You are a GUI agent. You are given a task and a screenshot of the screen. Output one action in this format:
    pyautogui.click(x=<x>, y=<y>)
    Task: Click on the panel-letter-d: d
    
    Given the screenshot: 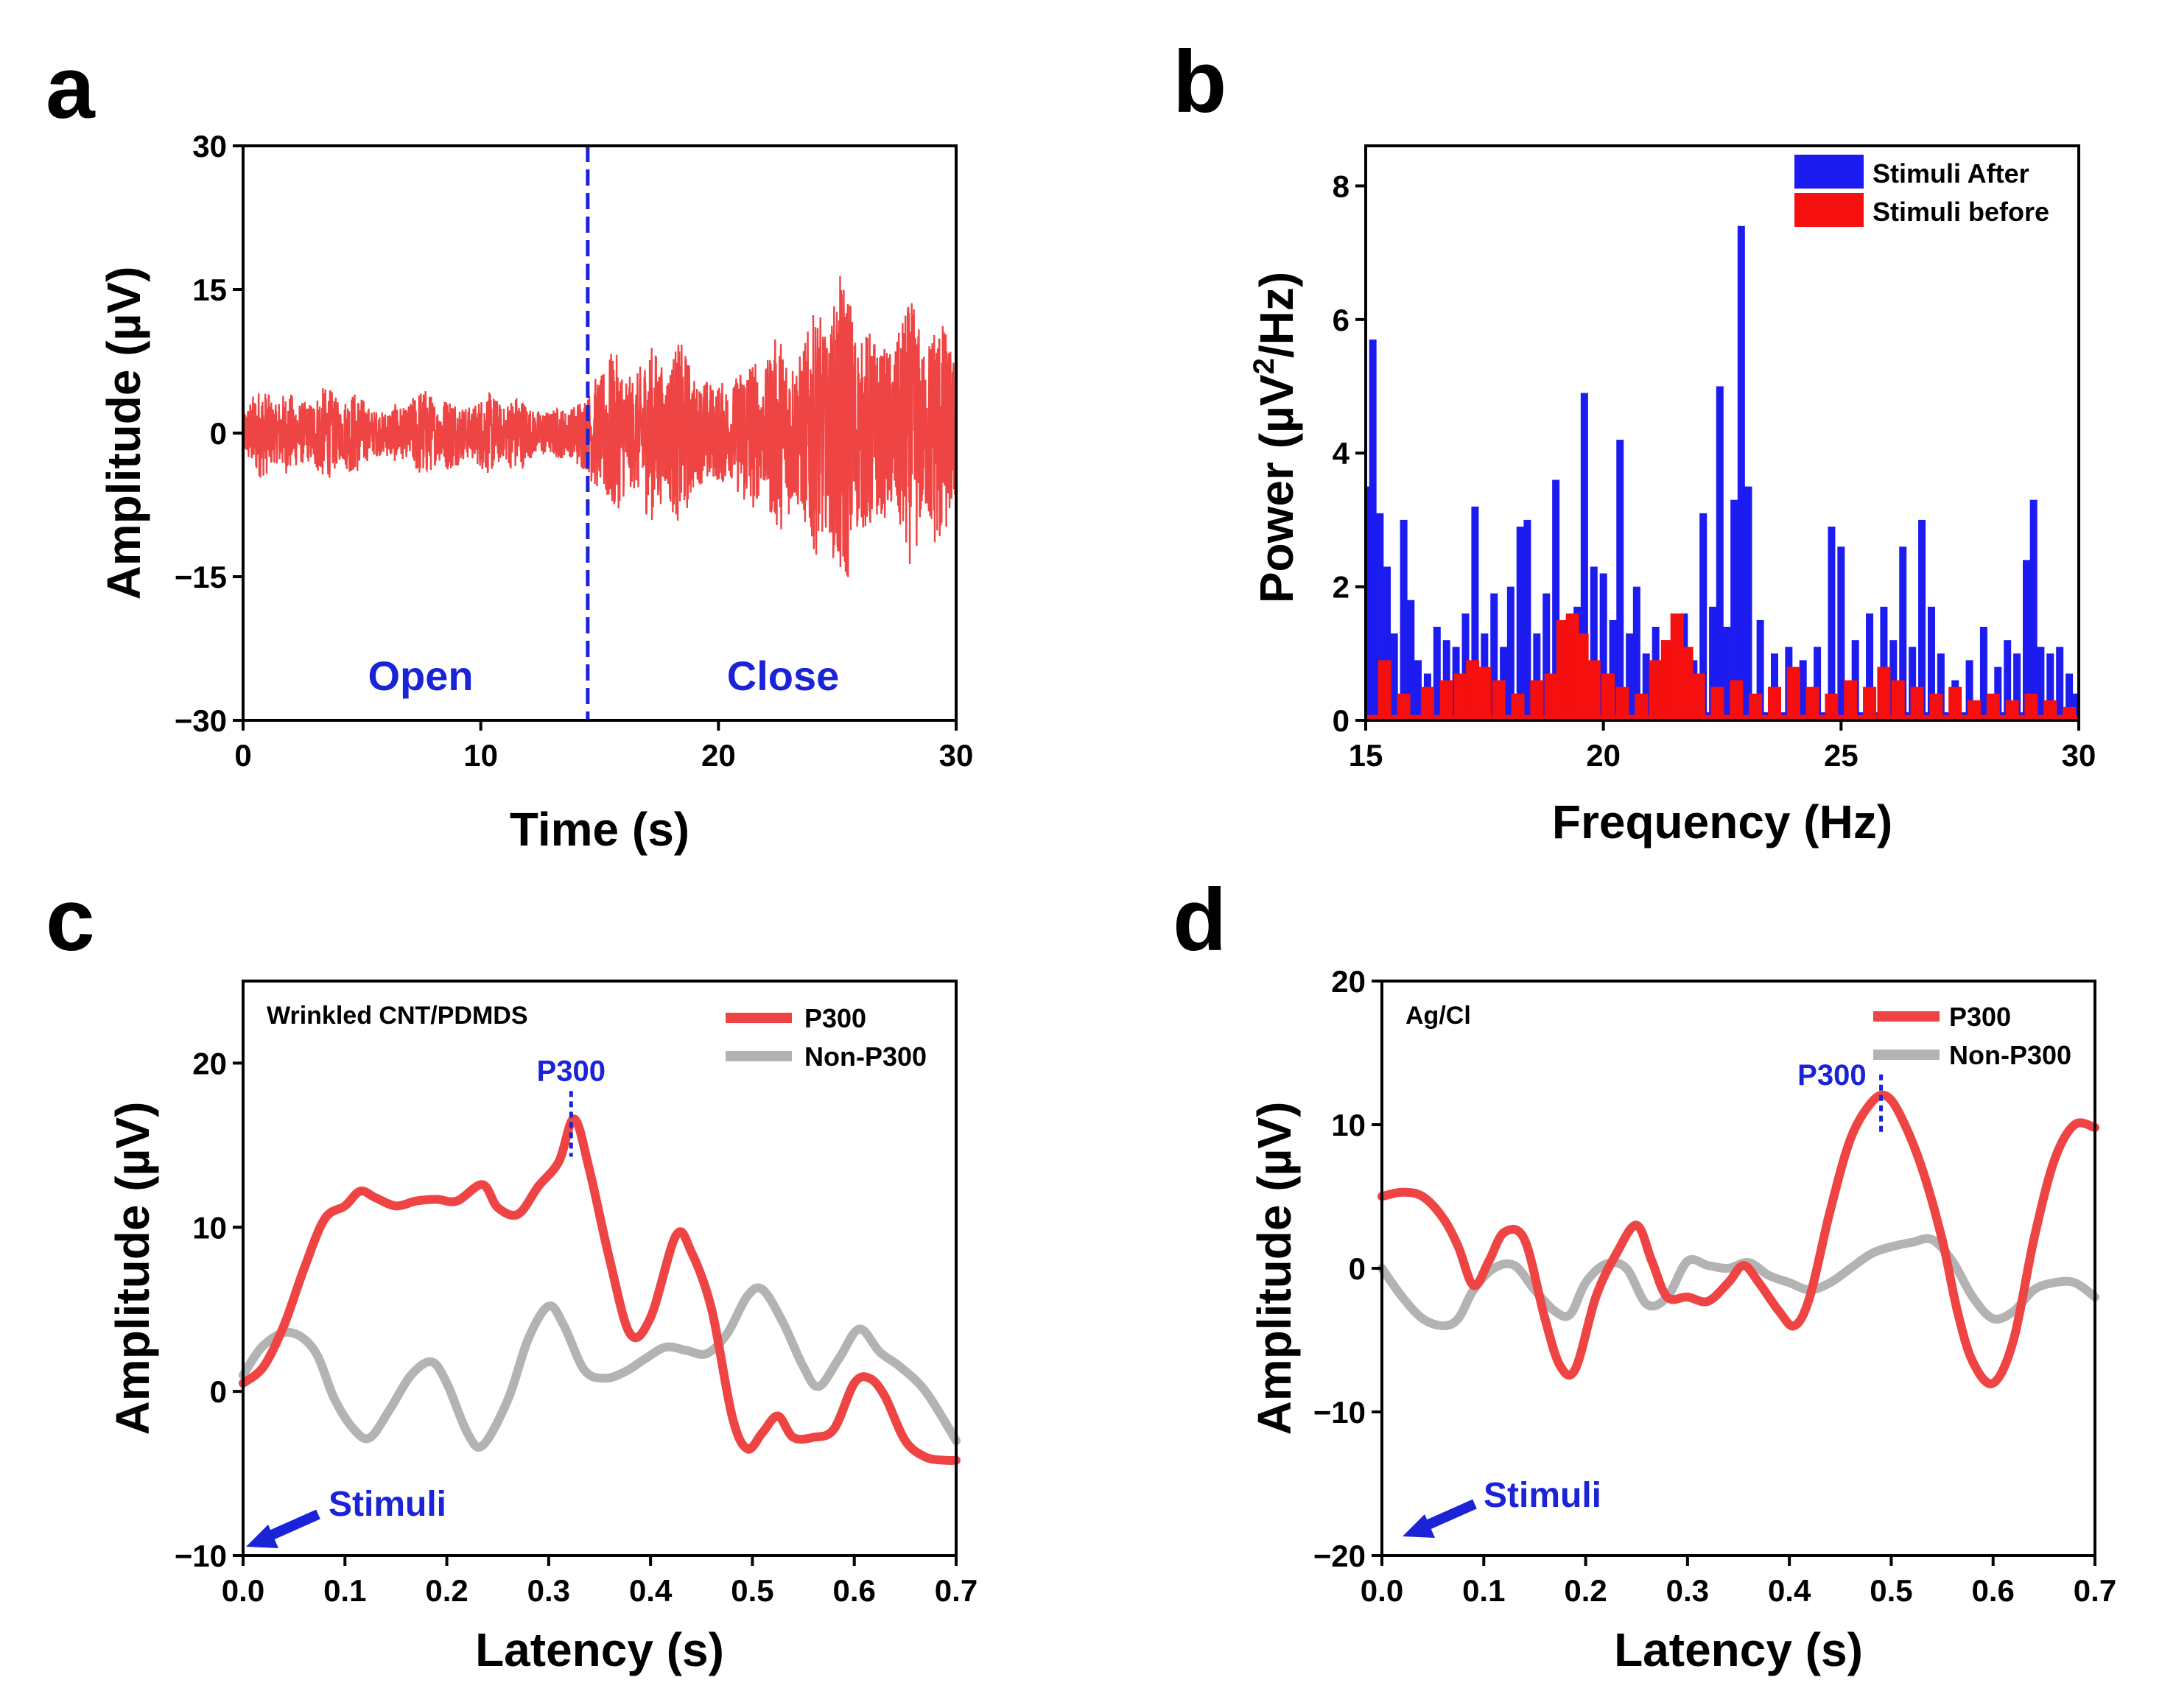 What is the action you would take?
    pyautogui.click(x=1199, y=920)
    